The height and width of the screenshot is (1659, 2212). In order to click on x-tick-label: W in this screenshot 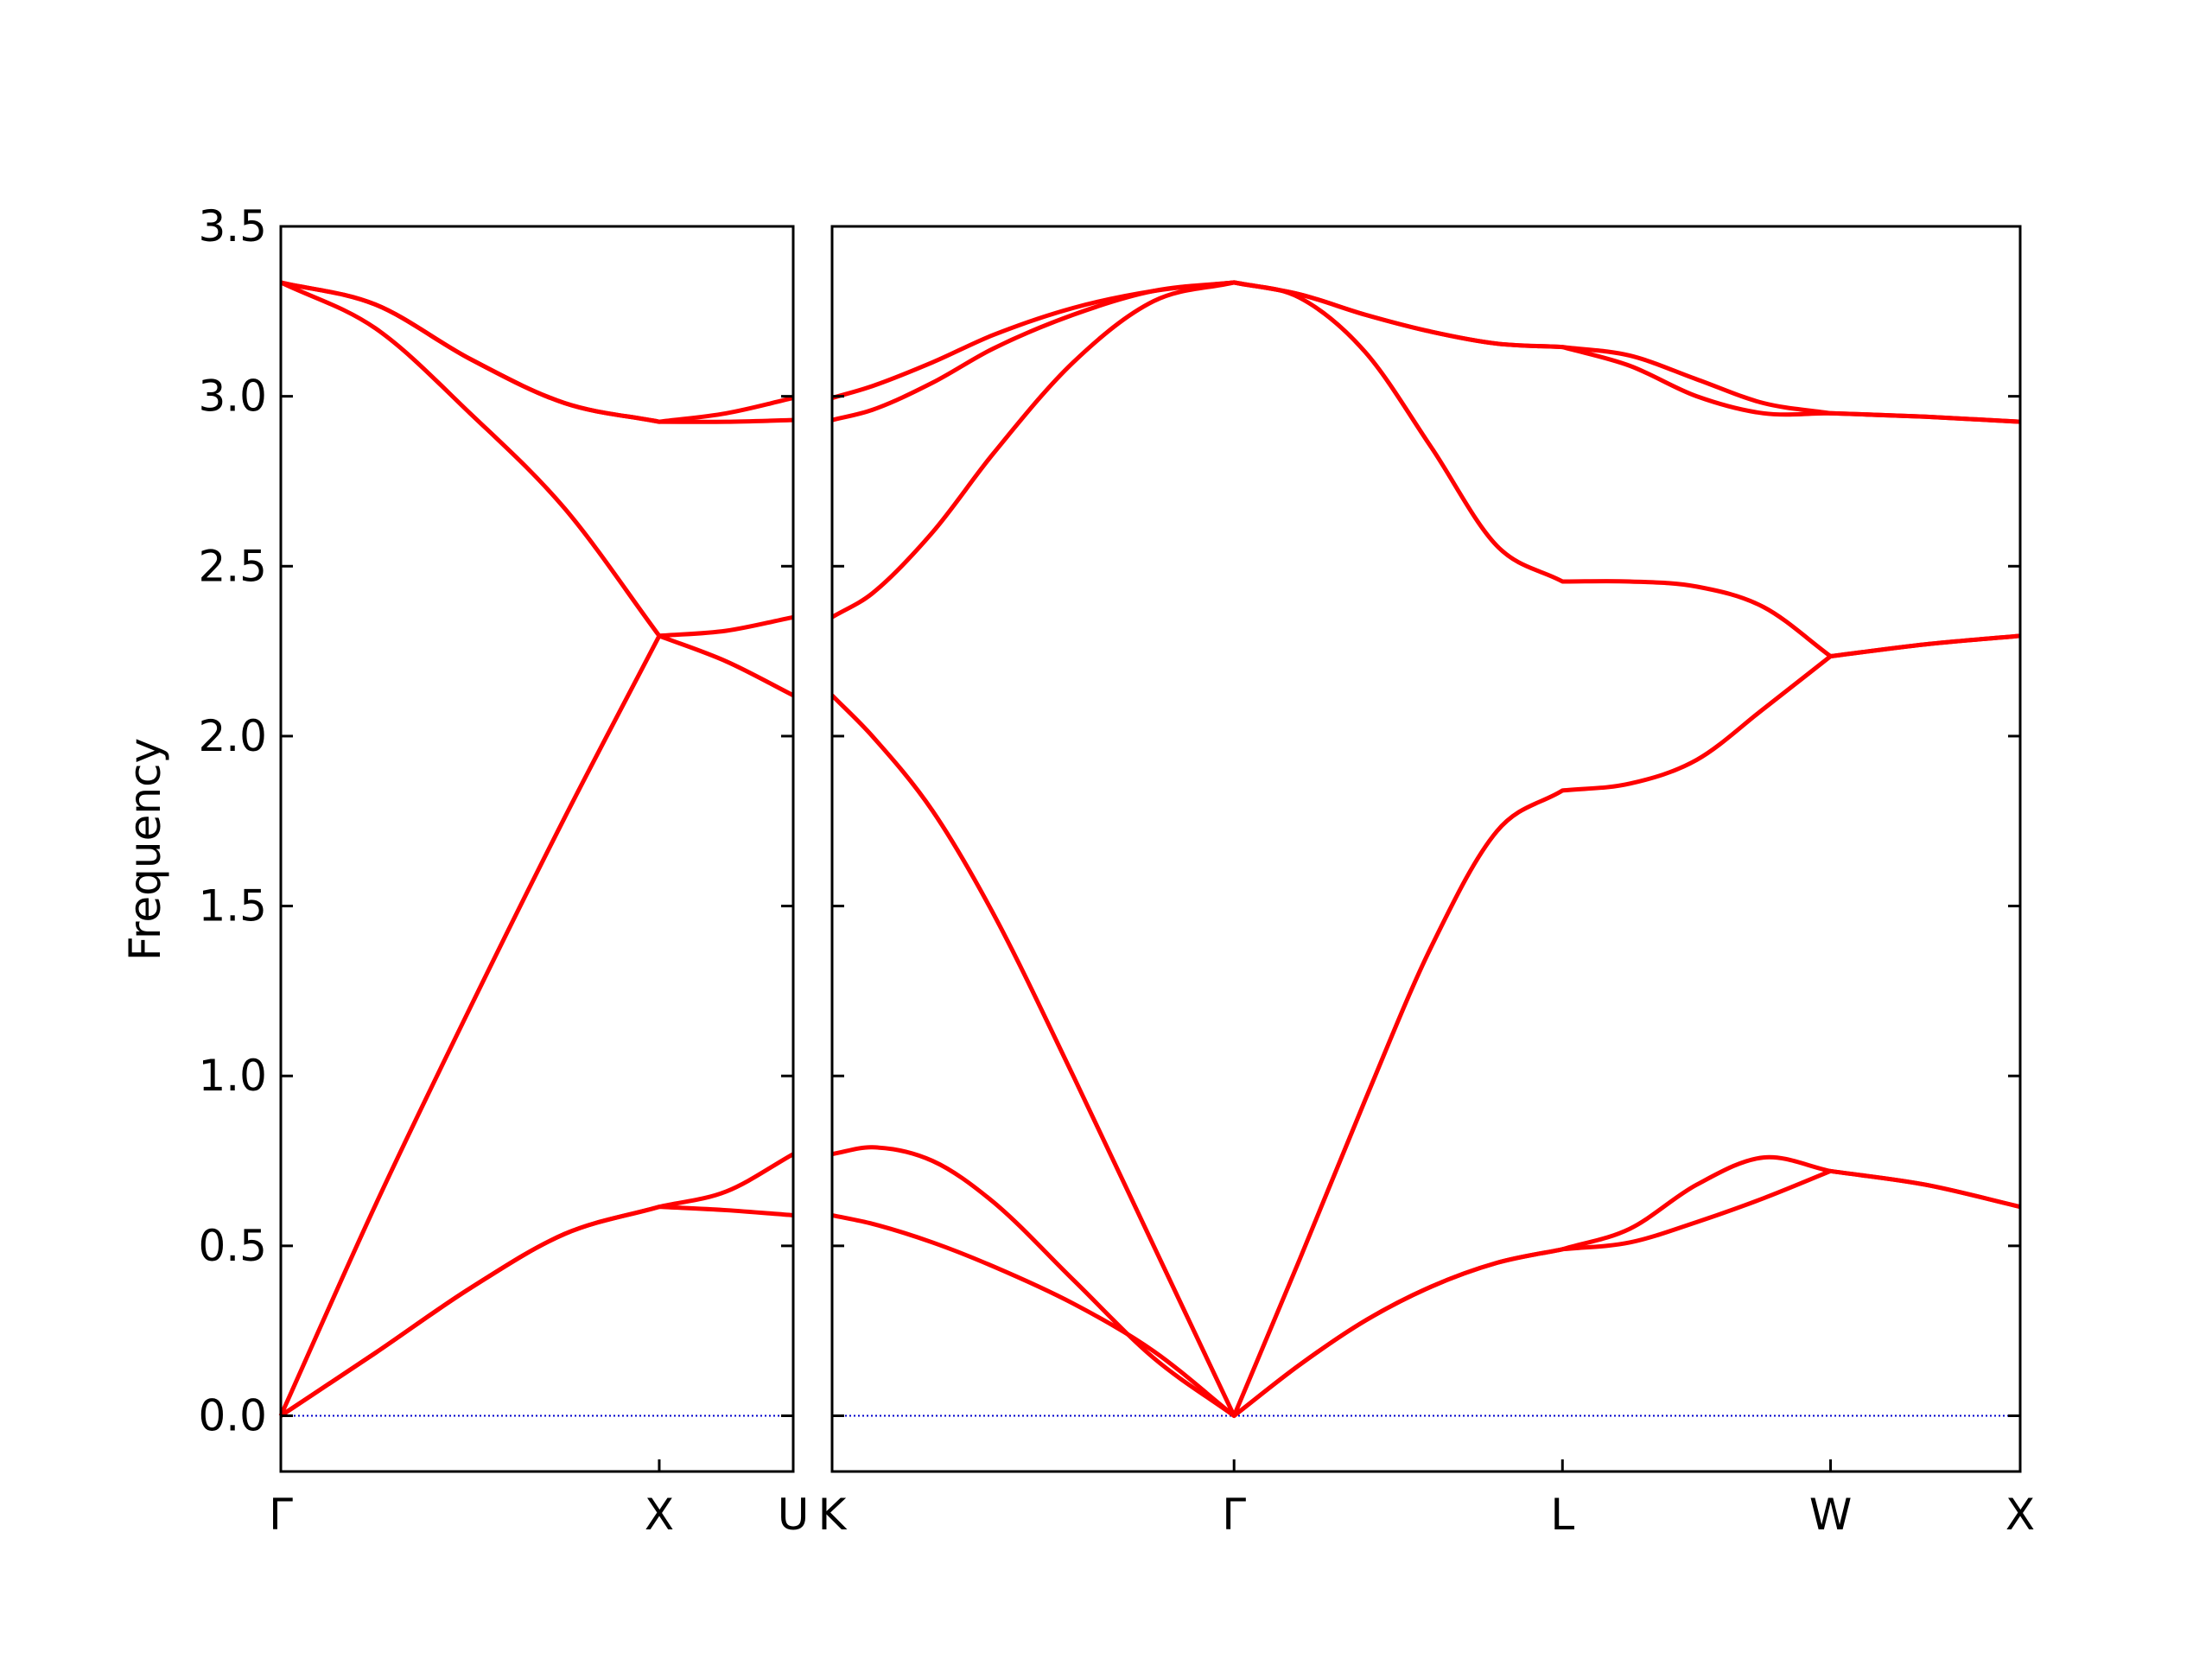, I will do `click(1830, 1515)`.